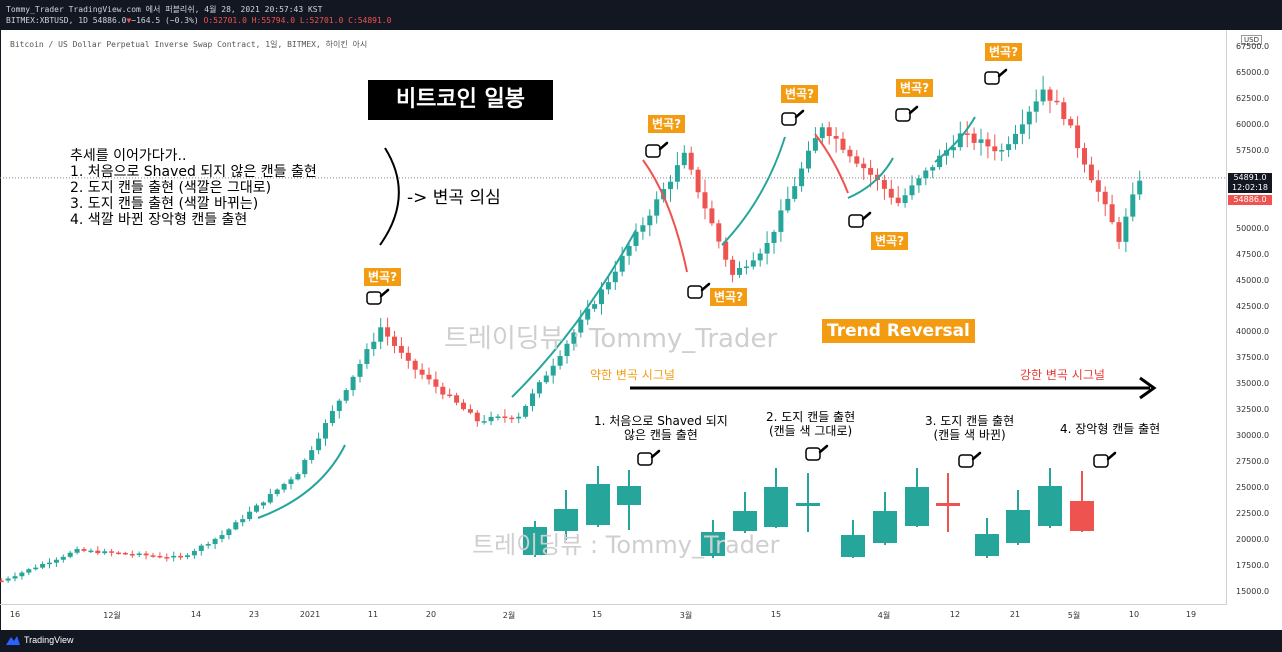 The image size is (1282, 652). What do you see at coordinates (1110, 429) in the screenshot?
I see `pattern-caption: 4. 장악형 캔들 출현` at bounding box center [1110, 429].